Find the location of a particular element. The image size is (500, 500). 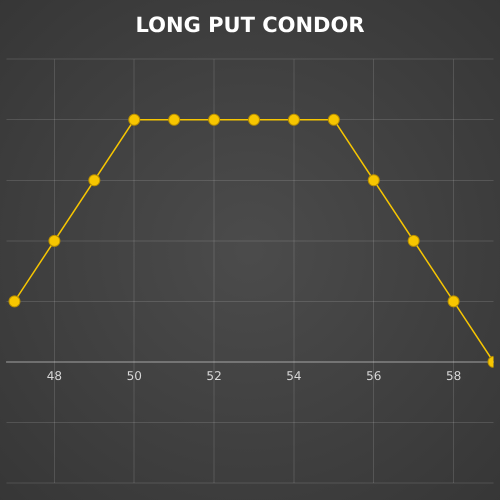

x-tick-label: 54 is located at coordinates (294, 376).